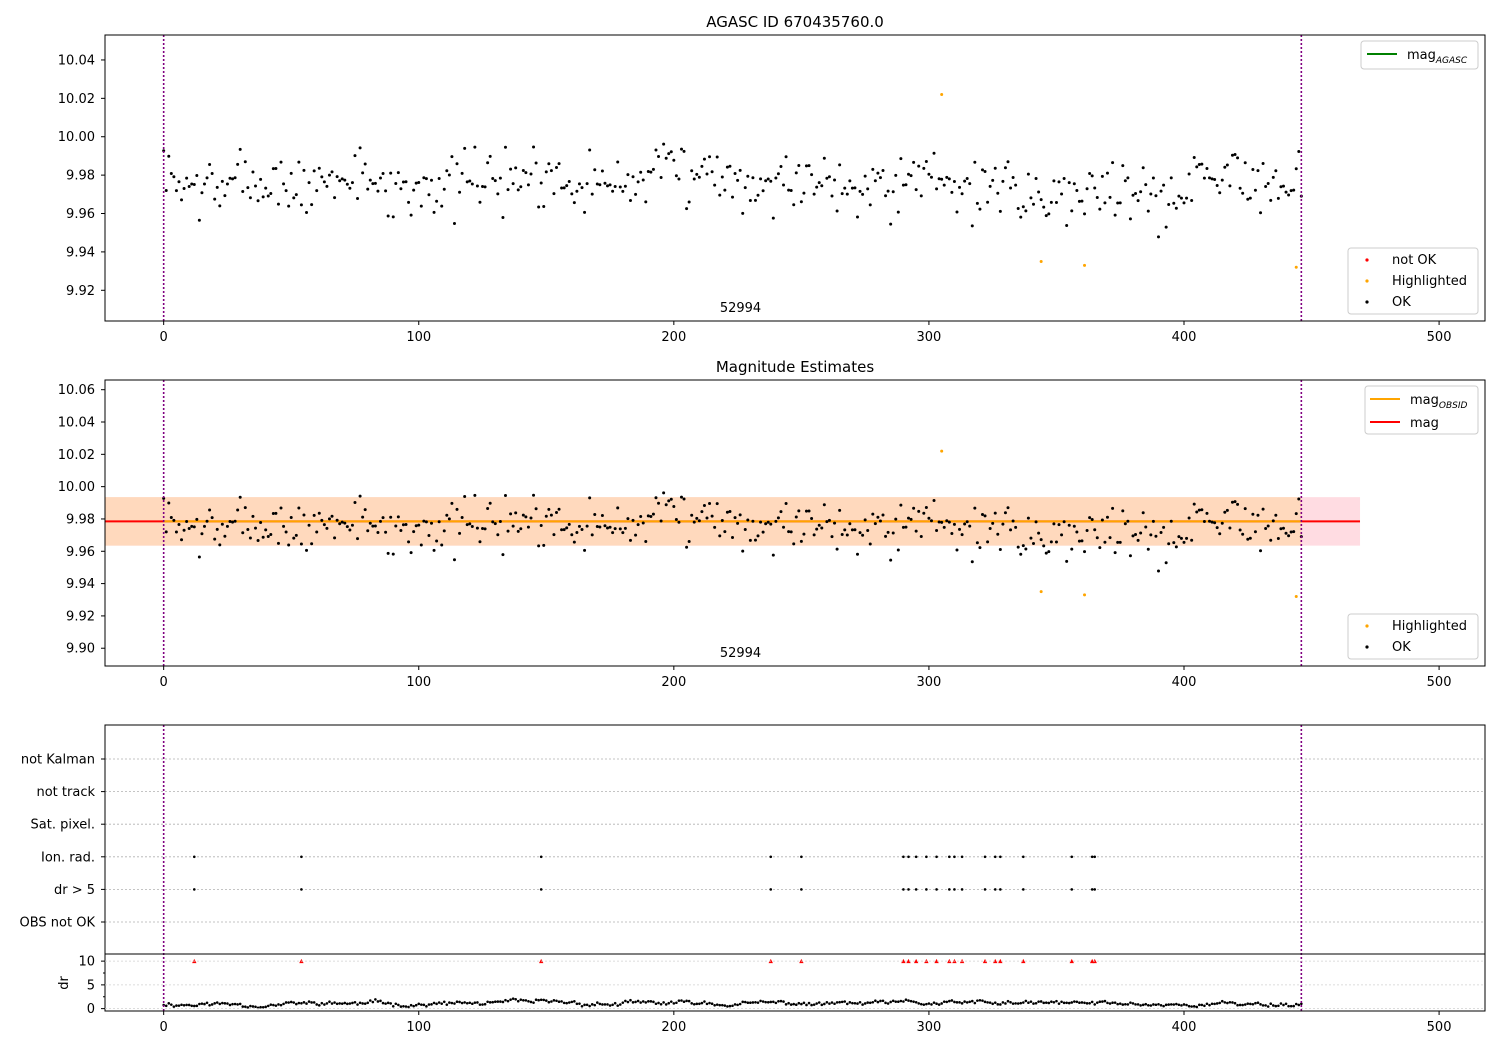  Describe the element at coordinates (673, 337) in the screenshot. I see `agasc-xtick-label: 200` at that location.